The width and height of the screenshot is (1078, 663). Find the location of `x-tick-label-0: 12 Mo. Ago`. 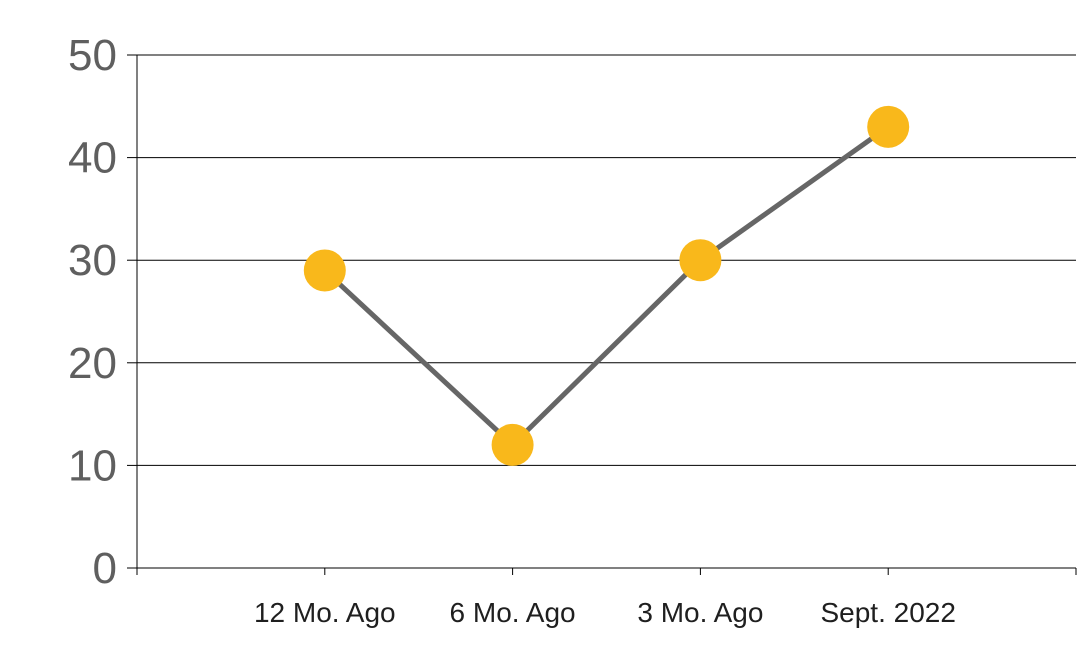

x-tick-label-0: 12 Mo. Ago is located at coordinates (325, 612).